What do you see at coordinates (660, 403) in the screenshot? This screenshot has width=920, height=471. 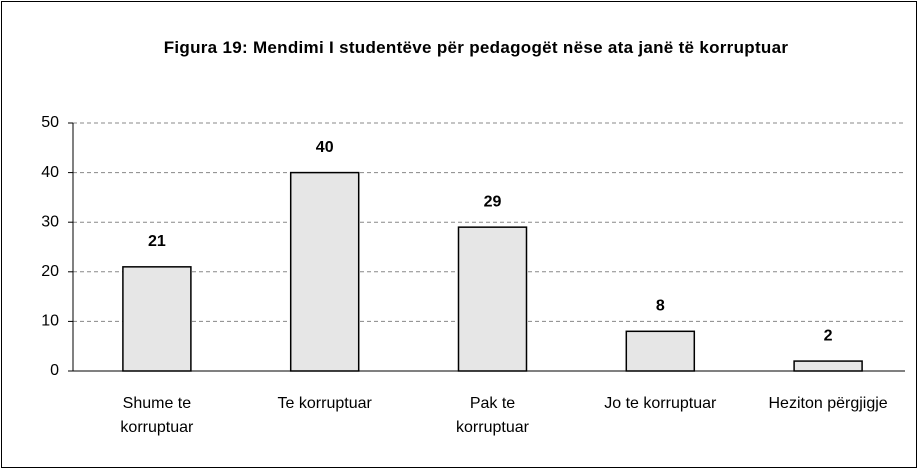 I see `x-tick-label: Jo te korruptuar` at bounding box center [660, 403].